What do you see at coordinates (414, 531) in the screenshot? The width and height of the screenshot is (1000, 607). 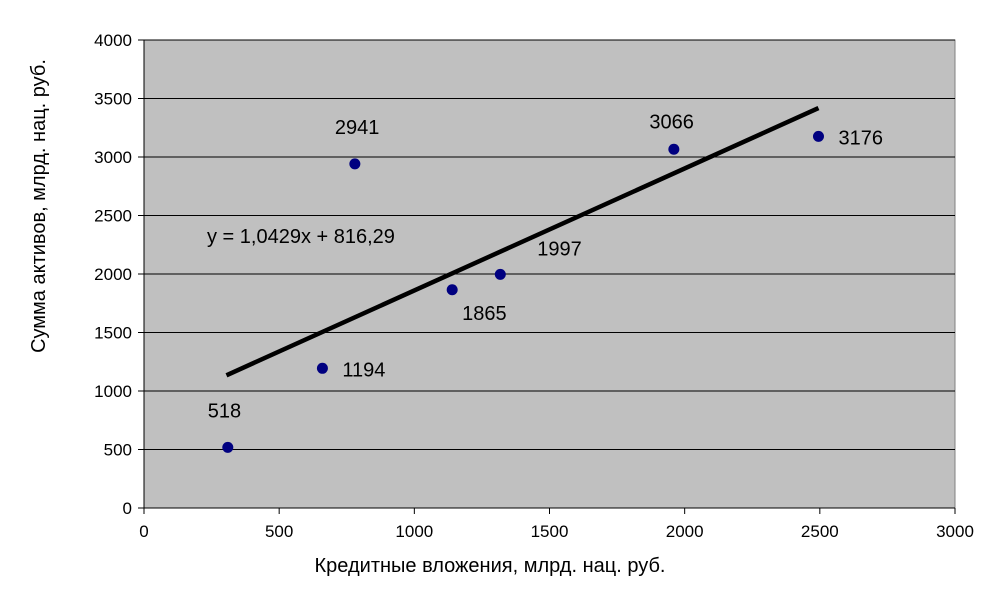 I see `x-tick-label: 1000` at bounding box center [414, 531].